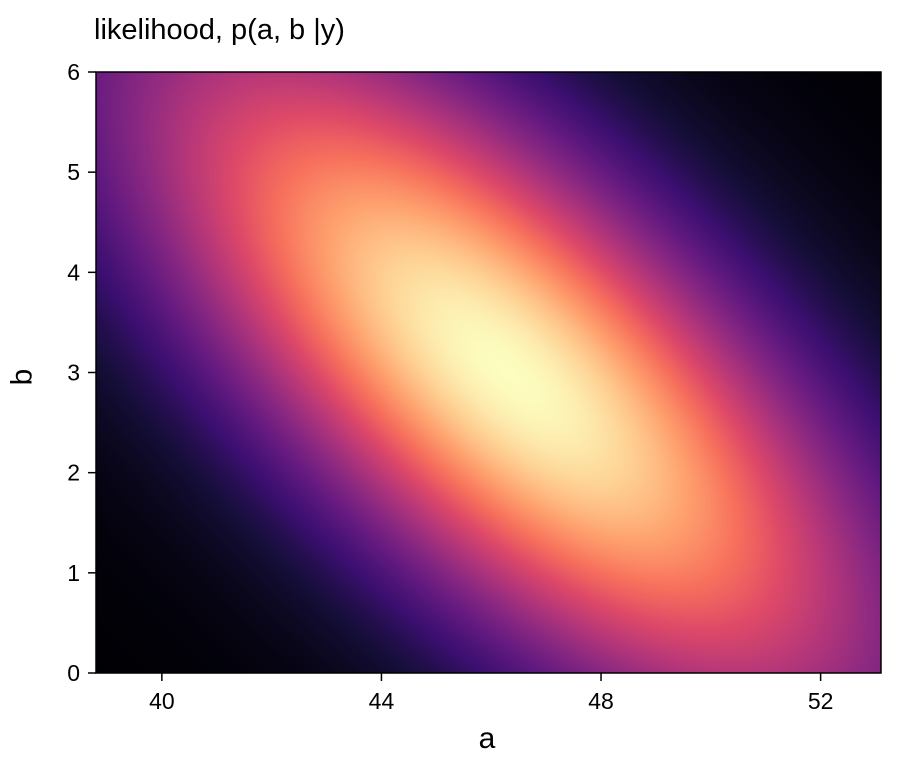 Image resolution: width=900 pixels, height=780 pixels. Describe the element at coordinates (22, 377) in the screenshot. I see `y-axis-label: b` at that location.